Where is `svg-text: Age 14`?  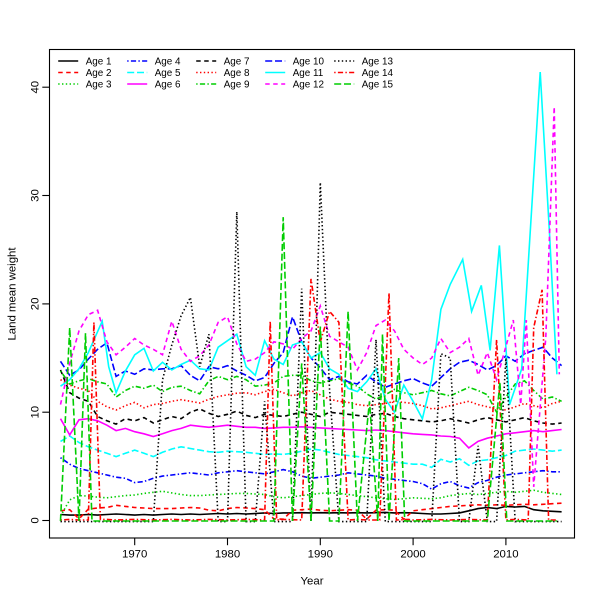
svg-text: Age 14 is located at coordinates (378, 73).